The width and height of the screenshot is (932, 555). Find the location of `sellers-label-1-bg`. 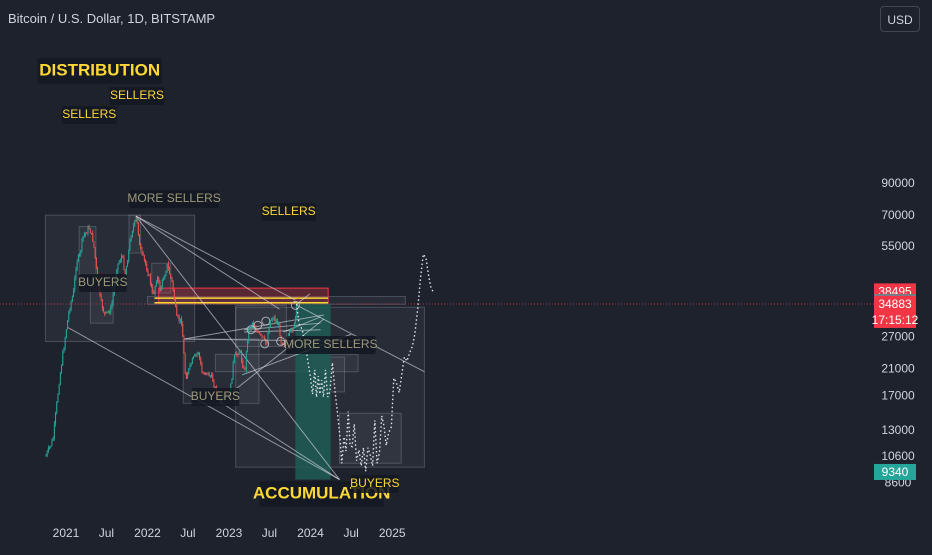

sellers-label-1-bg is located at coordinates (89, 115).